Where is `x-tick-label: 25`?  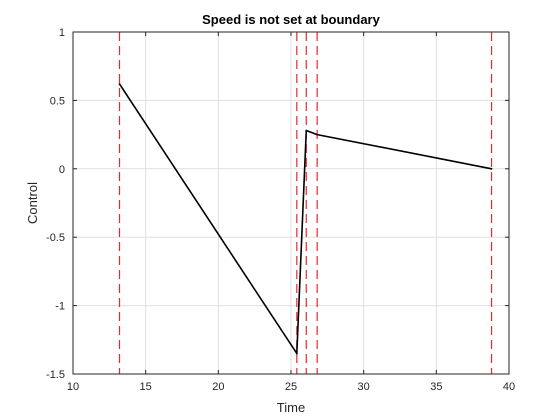
x-tick-label: 25 is located at coordinates (291, 387).